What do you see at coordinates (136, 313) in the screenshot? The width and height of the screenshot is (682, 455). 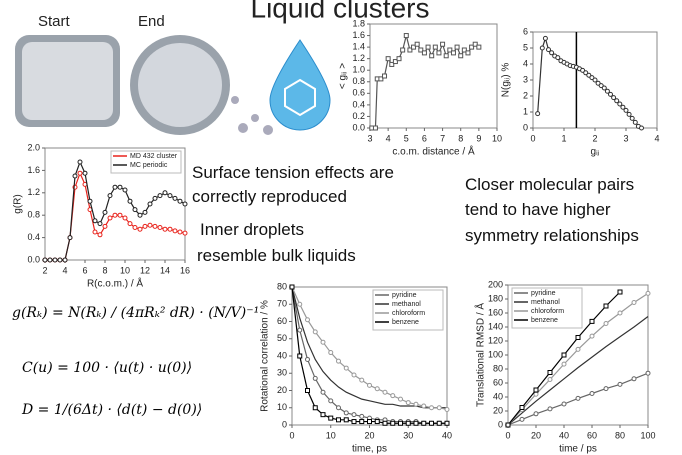 I see `equation: g(Rₖ) = N(Rₖ) / (4πRₖ² dR) · (N/V)⁻¹` at bounding box center [136, 313].